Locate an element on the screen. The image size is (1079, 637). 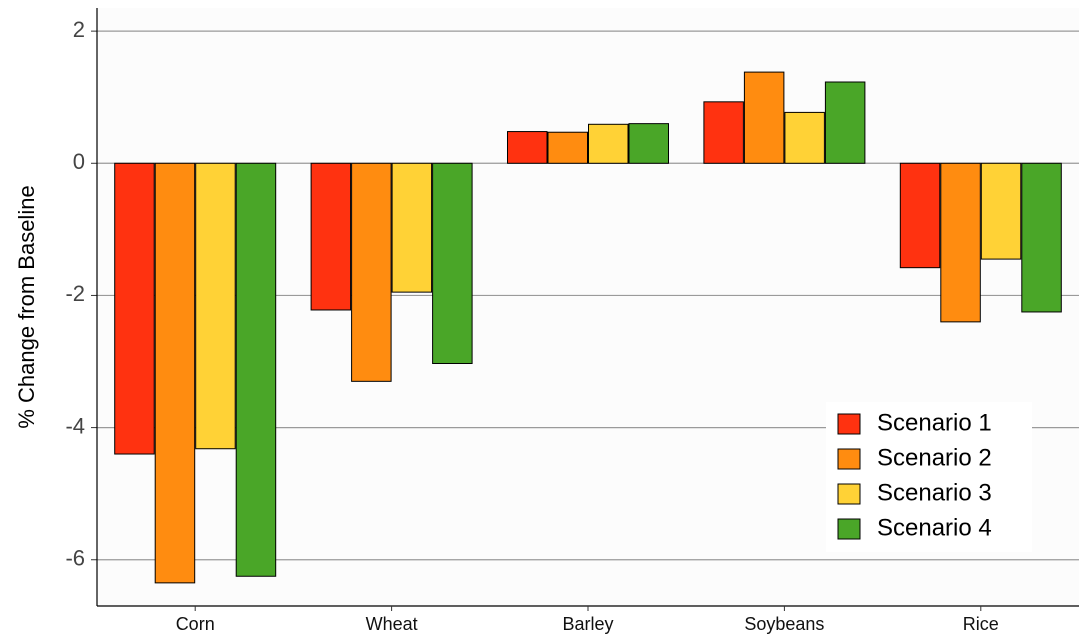
x-tick-label-wheat: Wheat is located at coordinates (392, 624).